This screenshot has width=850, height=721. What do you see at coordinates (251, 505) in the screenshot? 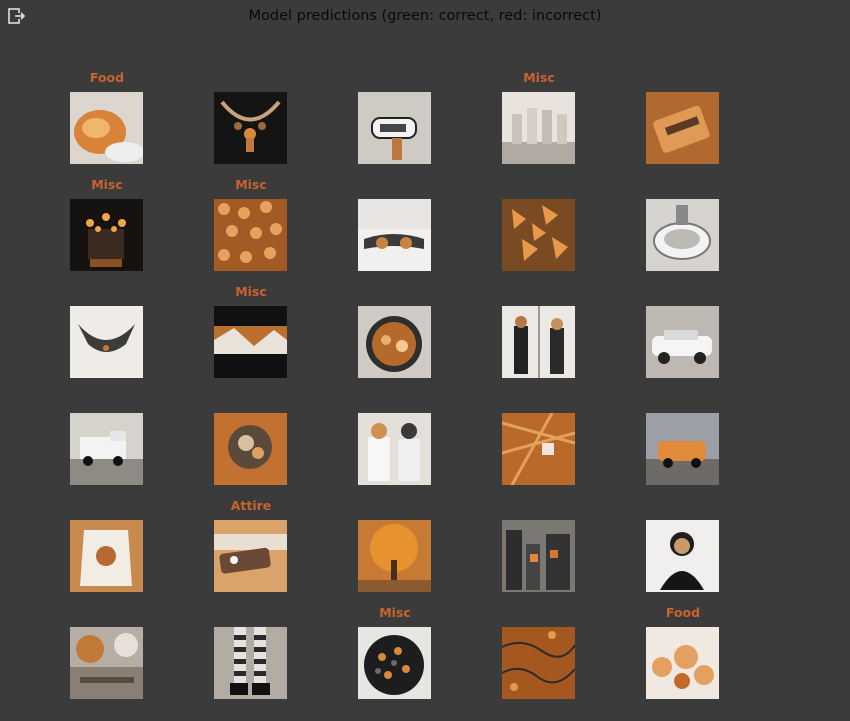
I see `prediction-label: Attire` at bounding box center [251, 505].